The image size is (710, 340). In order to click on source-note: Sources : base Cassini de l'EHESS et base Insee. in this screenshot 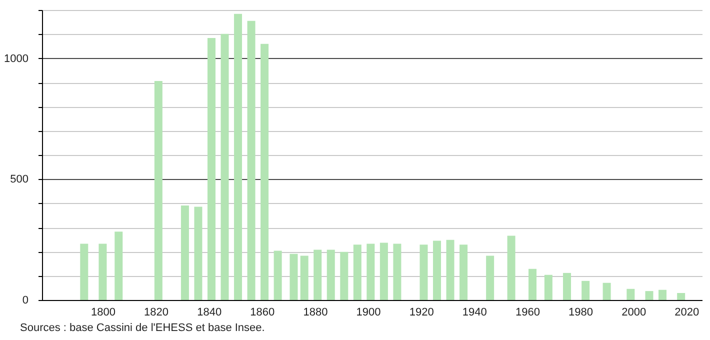, I will do `click(142, 328)`.